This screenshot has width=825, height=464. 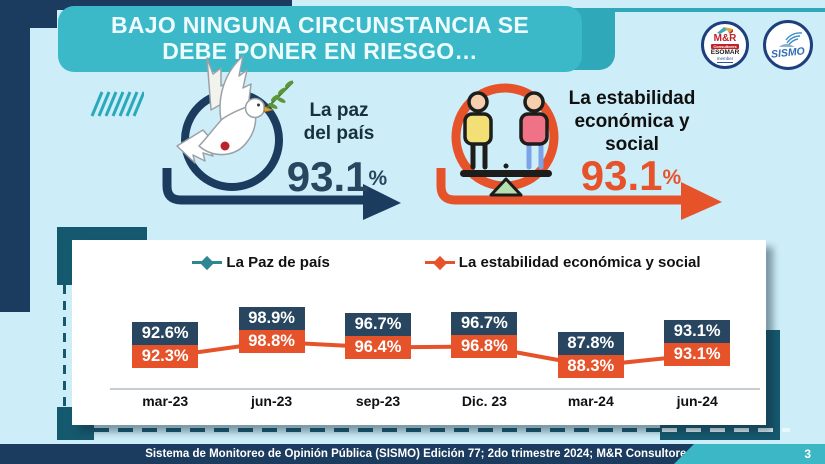 I want to click on stat-peace-number: 93.1, so click(x=327, y=176).